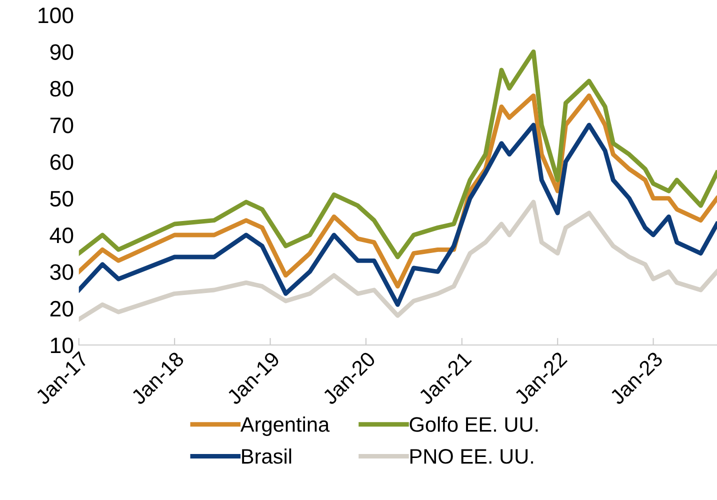 The image size is (717, 500). What do you see at coordinates (474, 424) in the screenshot?
I see `legend-label: Golfo EE. UU.` at bounding box center [474, 424].